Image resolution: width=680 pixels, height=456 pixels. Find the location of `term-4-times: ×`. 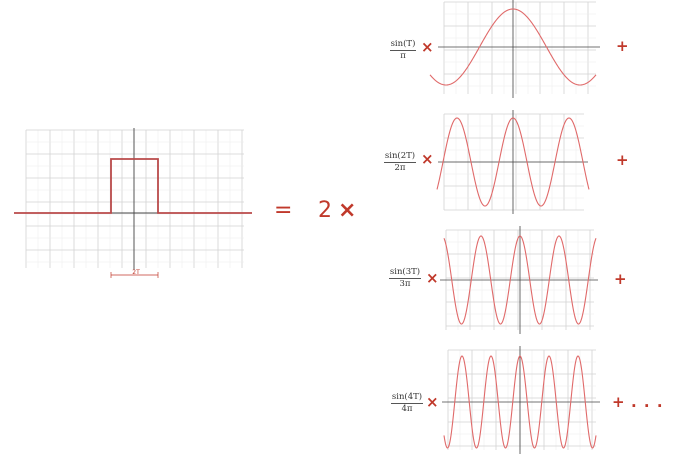

term-4-times: × is located at coordinates (432, 402).